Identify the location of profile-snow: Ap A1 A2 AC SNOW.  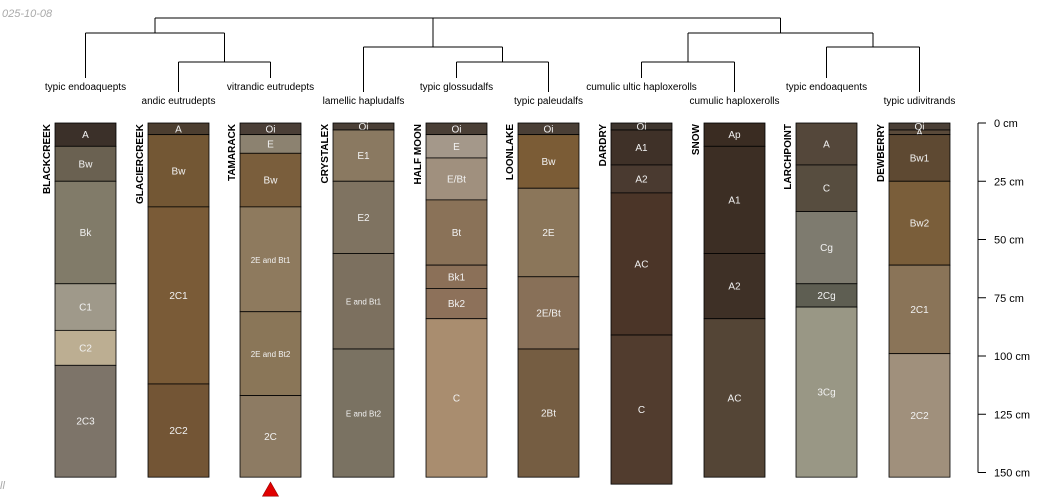
(728, 300).